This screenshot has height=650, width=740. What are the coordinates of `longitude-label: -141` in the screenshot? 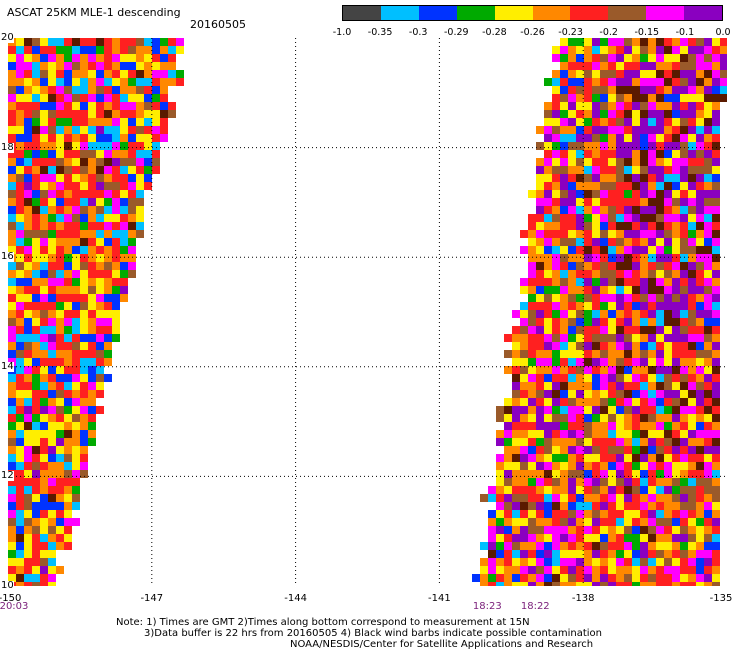 It's located at (439, 598).